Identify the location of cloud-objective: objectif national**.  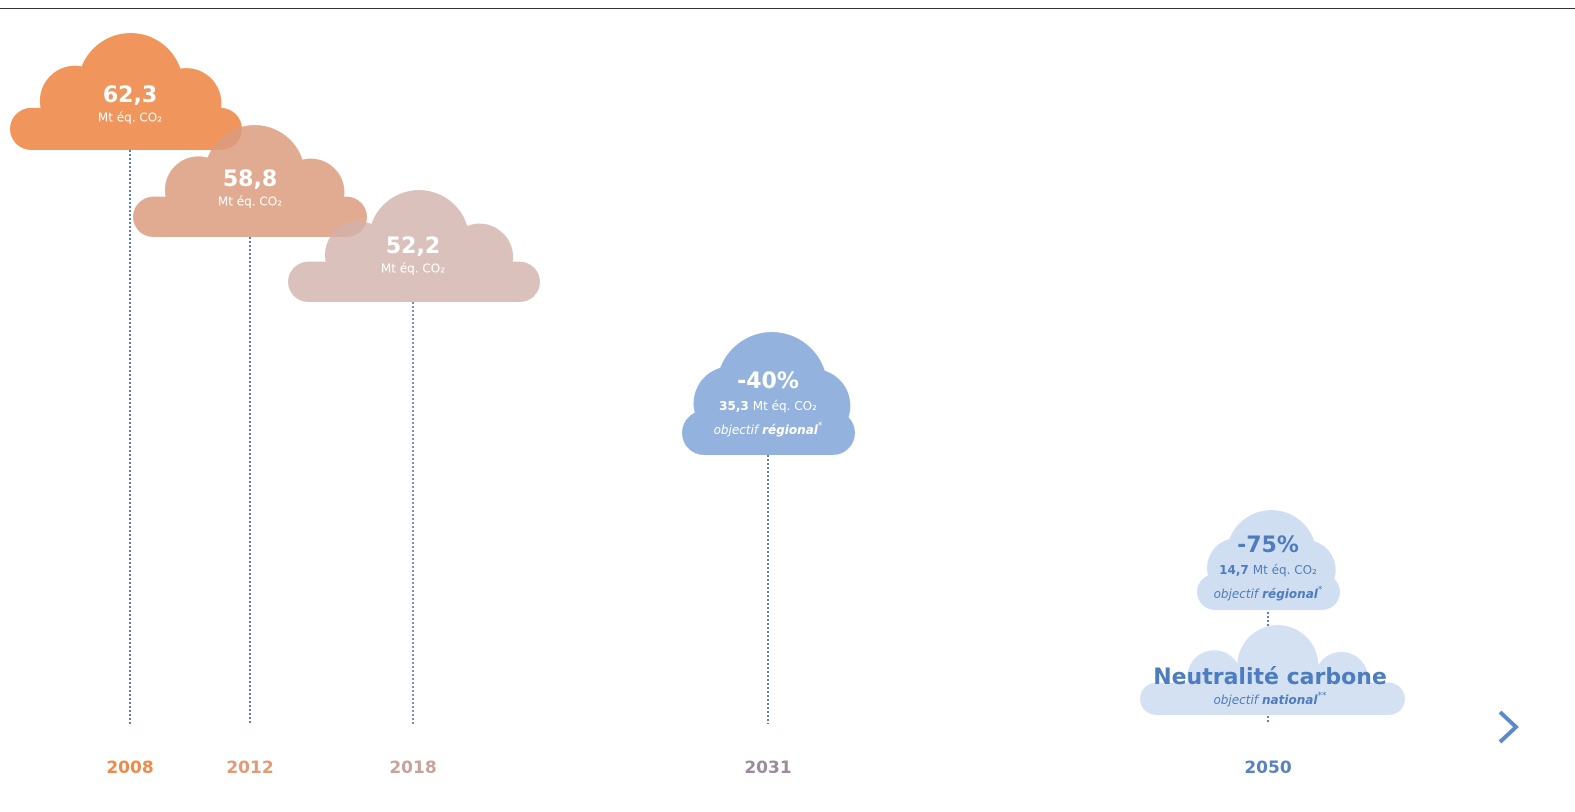
(1270, 699).